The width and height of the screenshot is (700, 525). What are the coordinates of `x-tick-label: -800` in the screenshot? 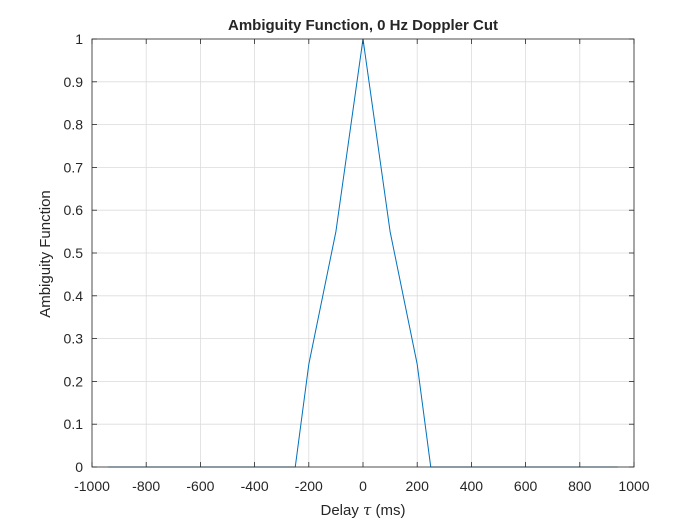 It's located at (146, 486).